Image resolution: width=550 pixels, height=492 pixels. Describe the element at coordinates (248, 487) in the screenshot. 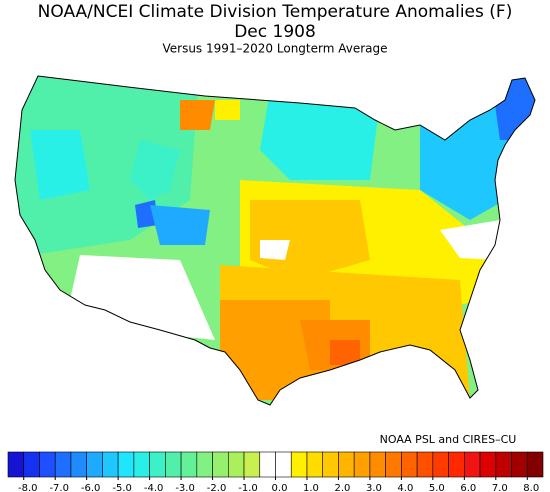

I see `colorbar-tick-label: -1.0` at that location.